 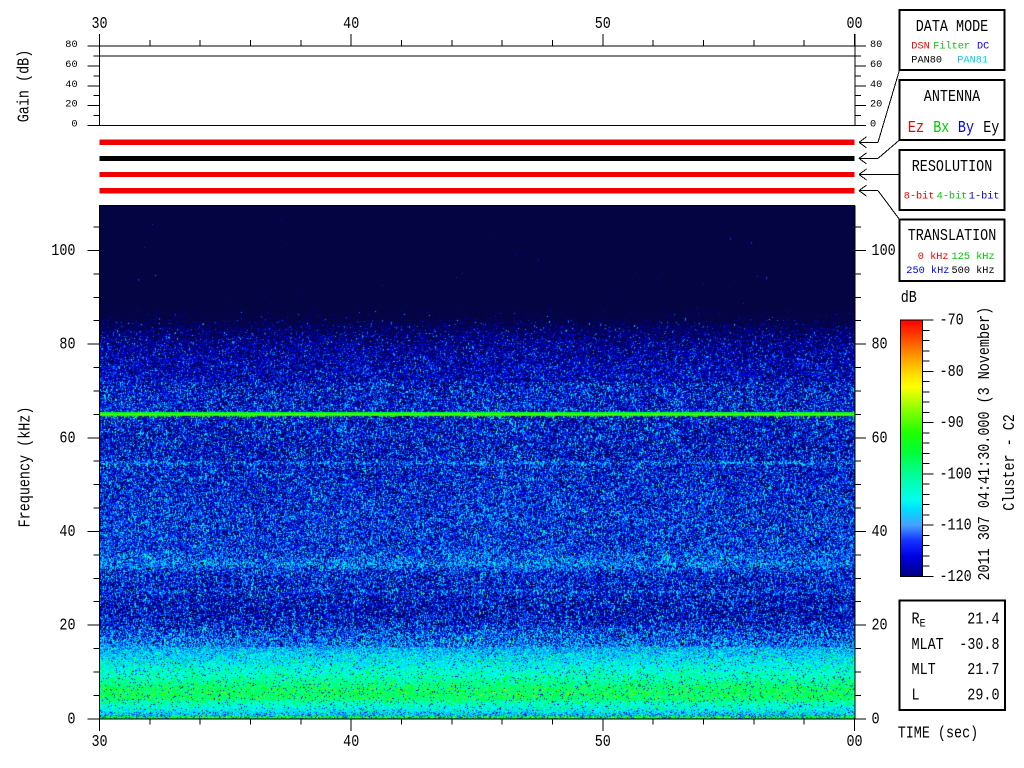 What do you see at coordinates (952, 97) in the screenshot?
I see `svg-text: ANTENNA` at bounding box center [952, 97].